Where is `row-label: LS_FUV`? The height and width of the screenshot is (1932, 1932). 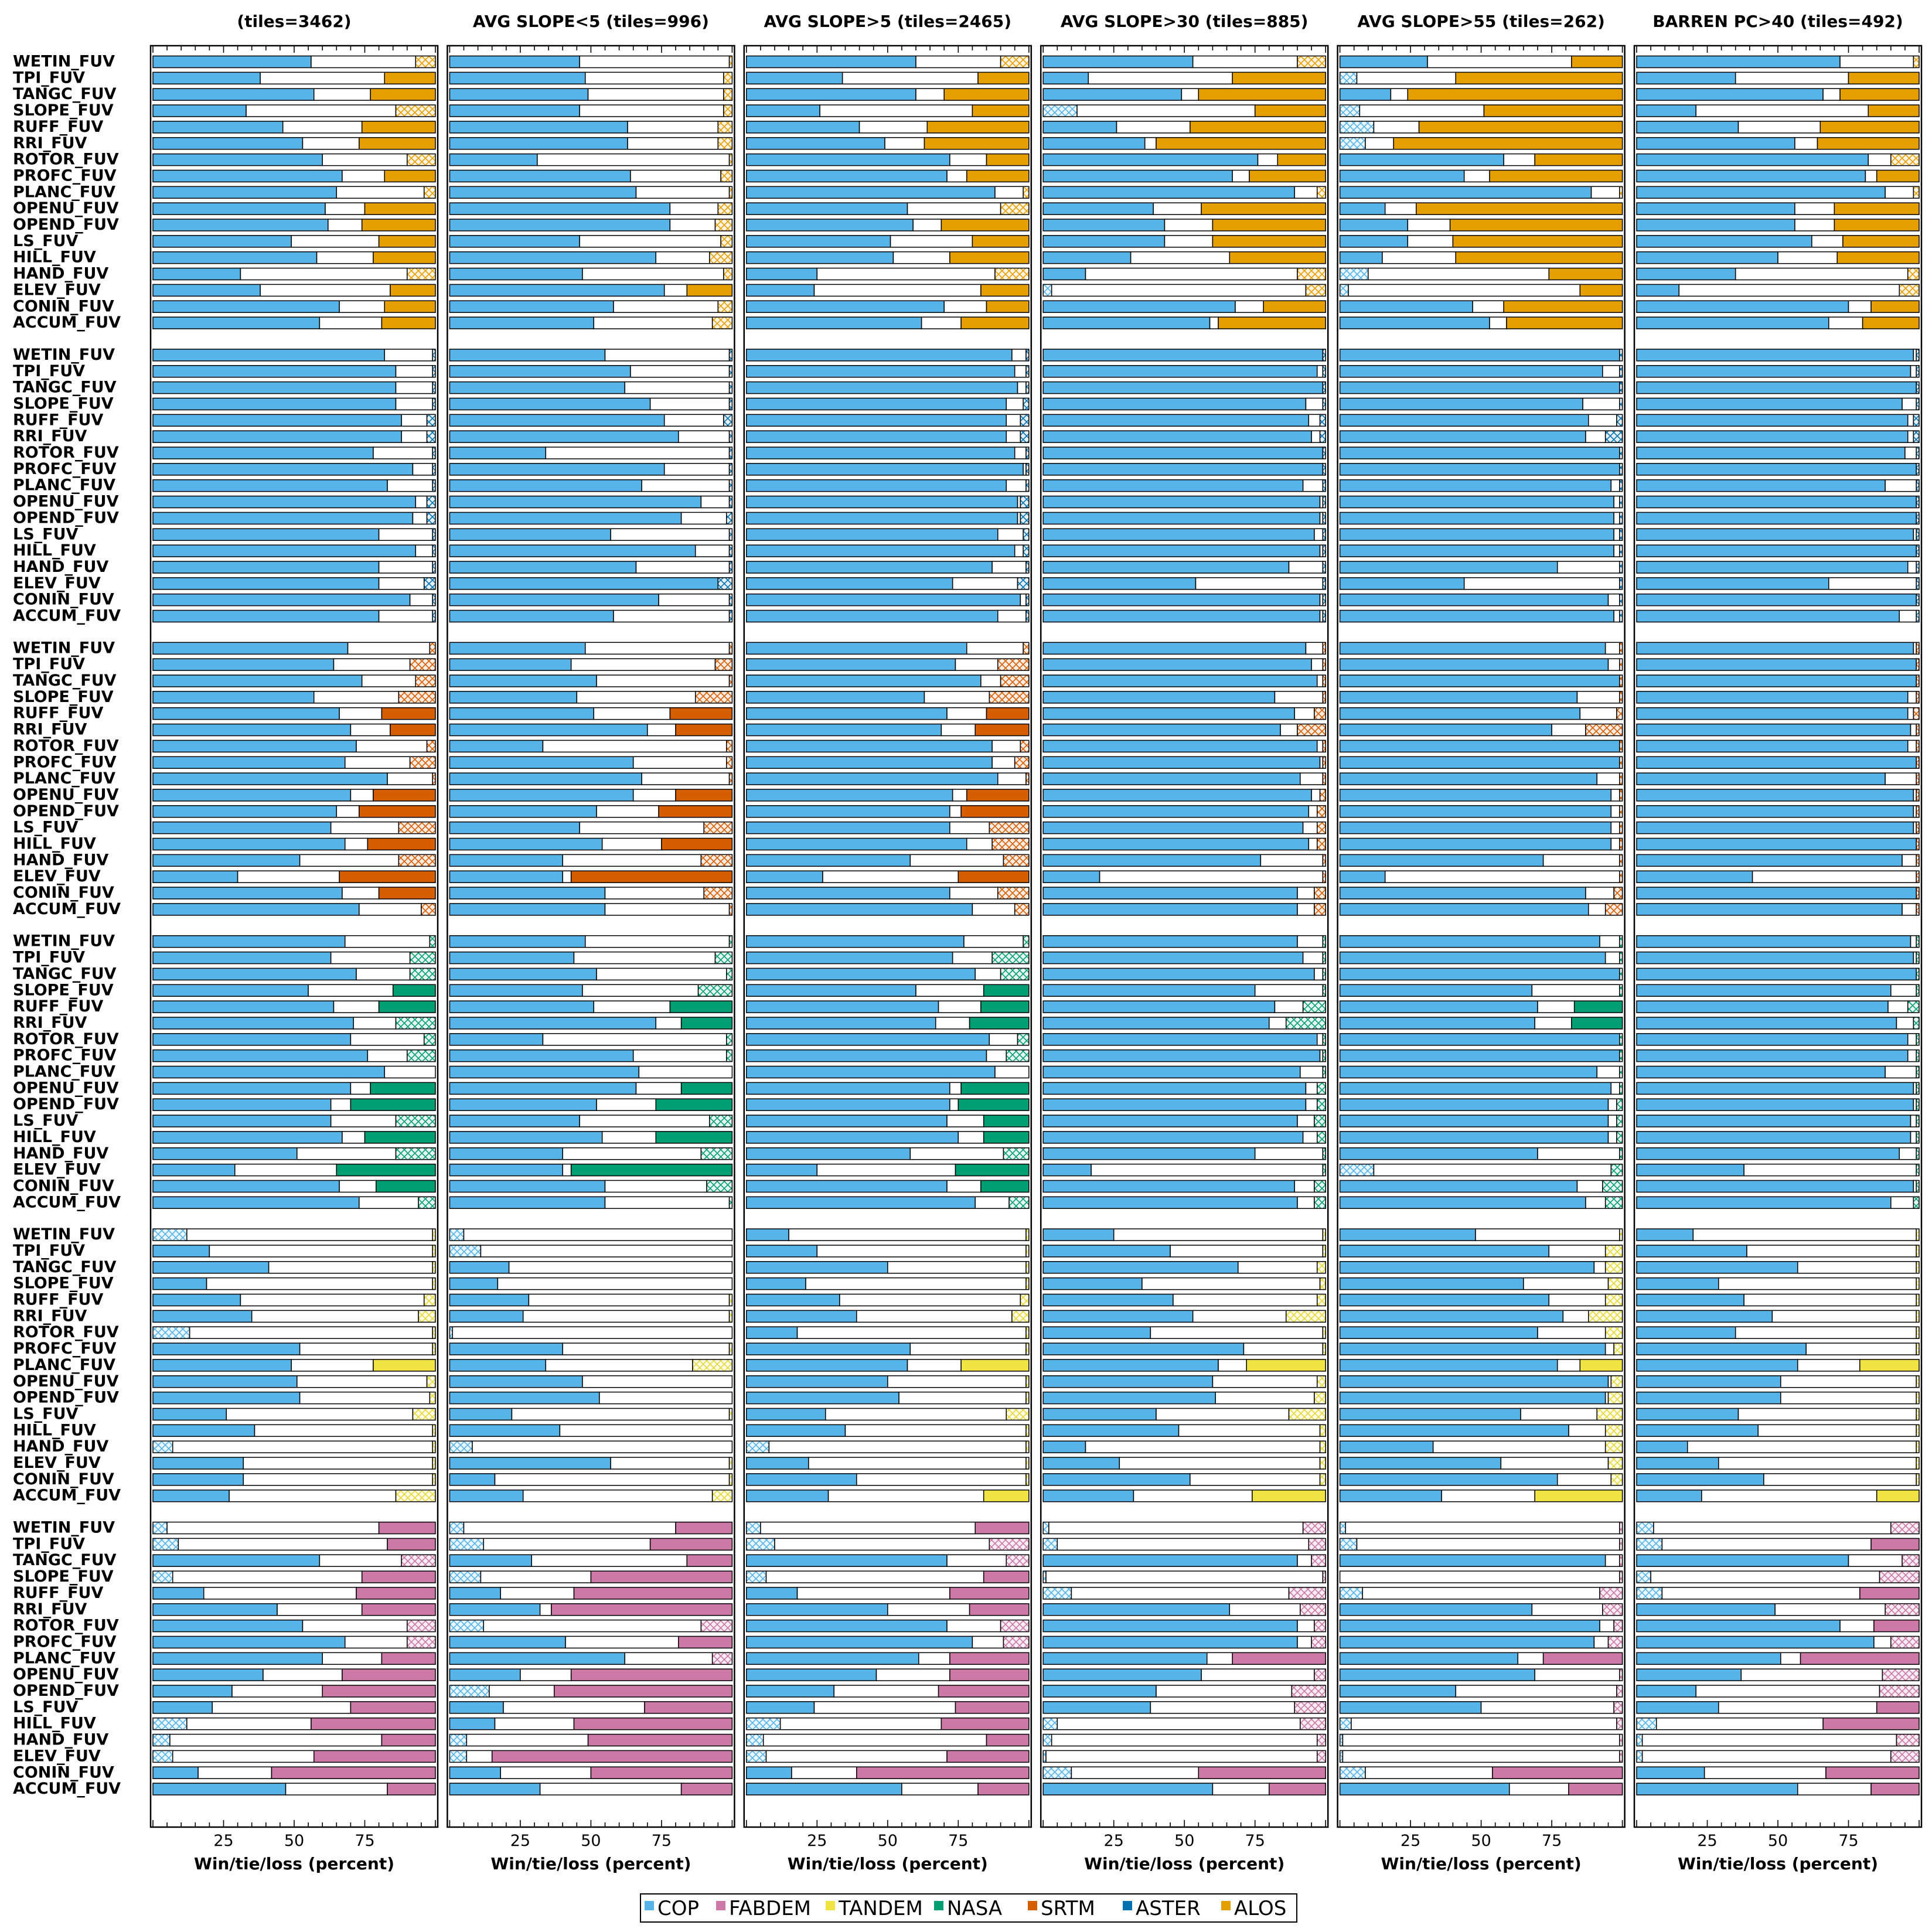 row-label: LS_FUV is located at coordinates (46, 1121).